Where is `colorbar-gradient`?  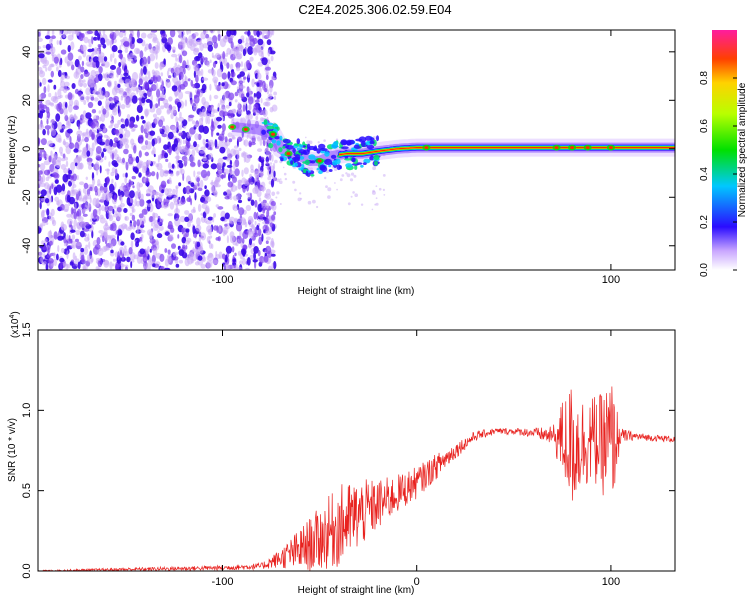 colorbar-gradient is located at coordinates (724, 150).